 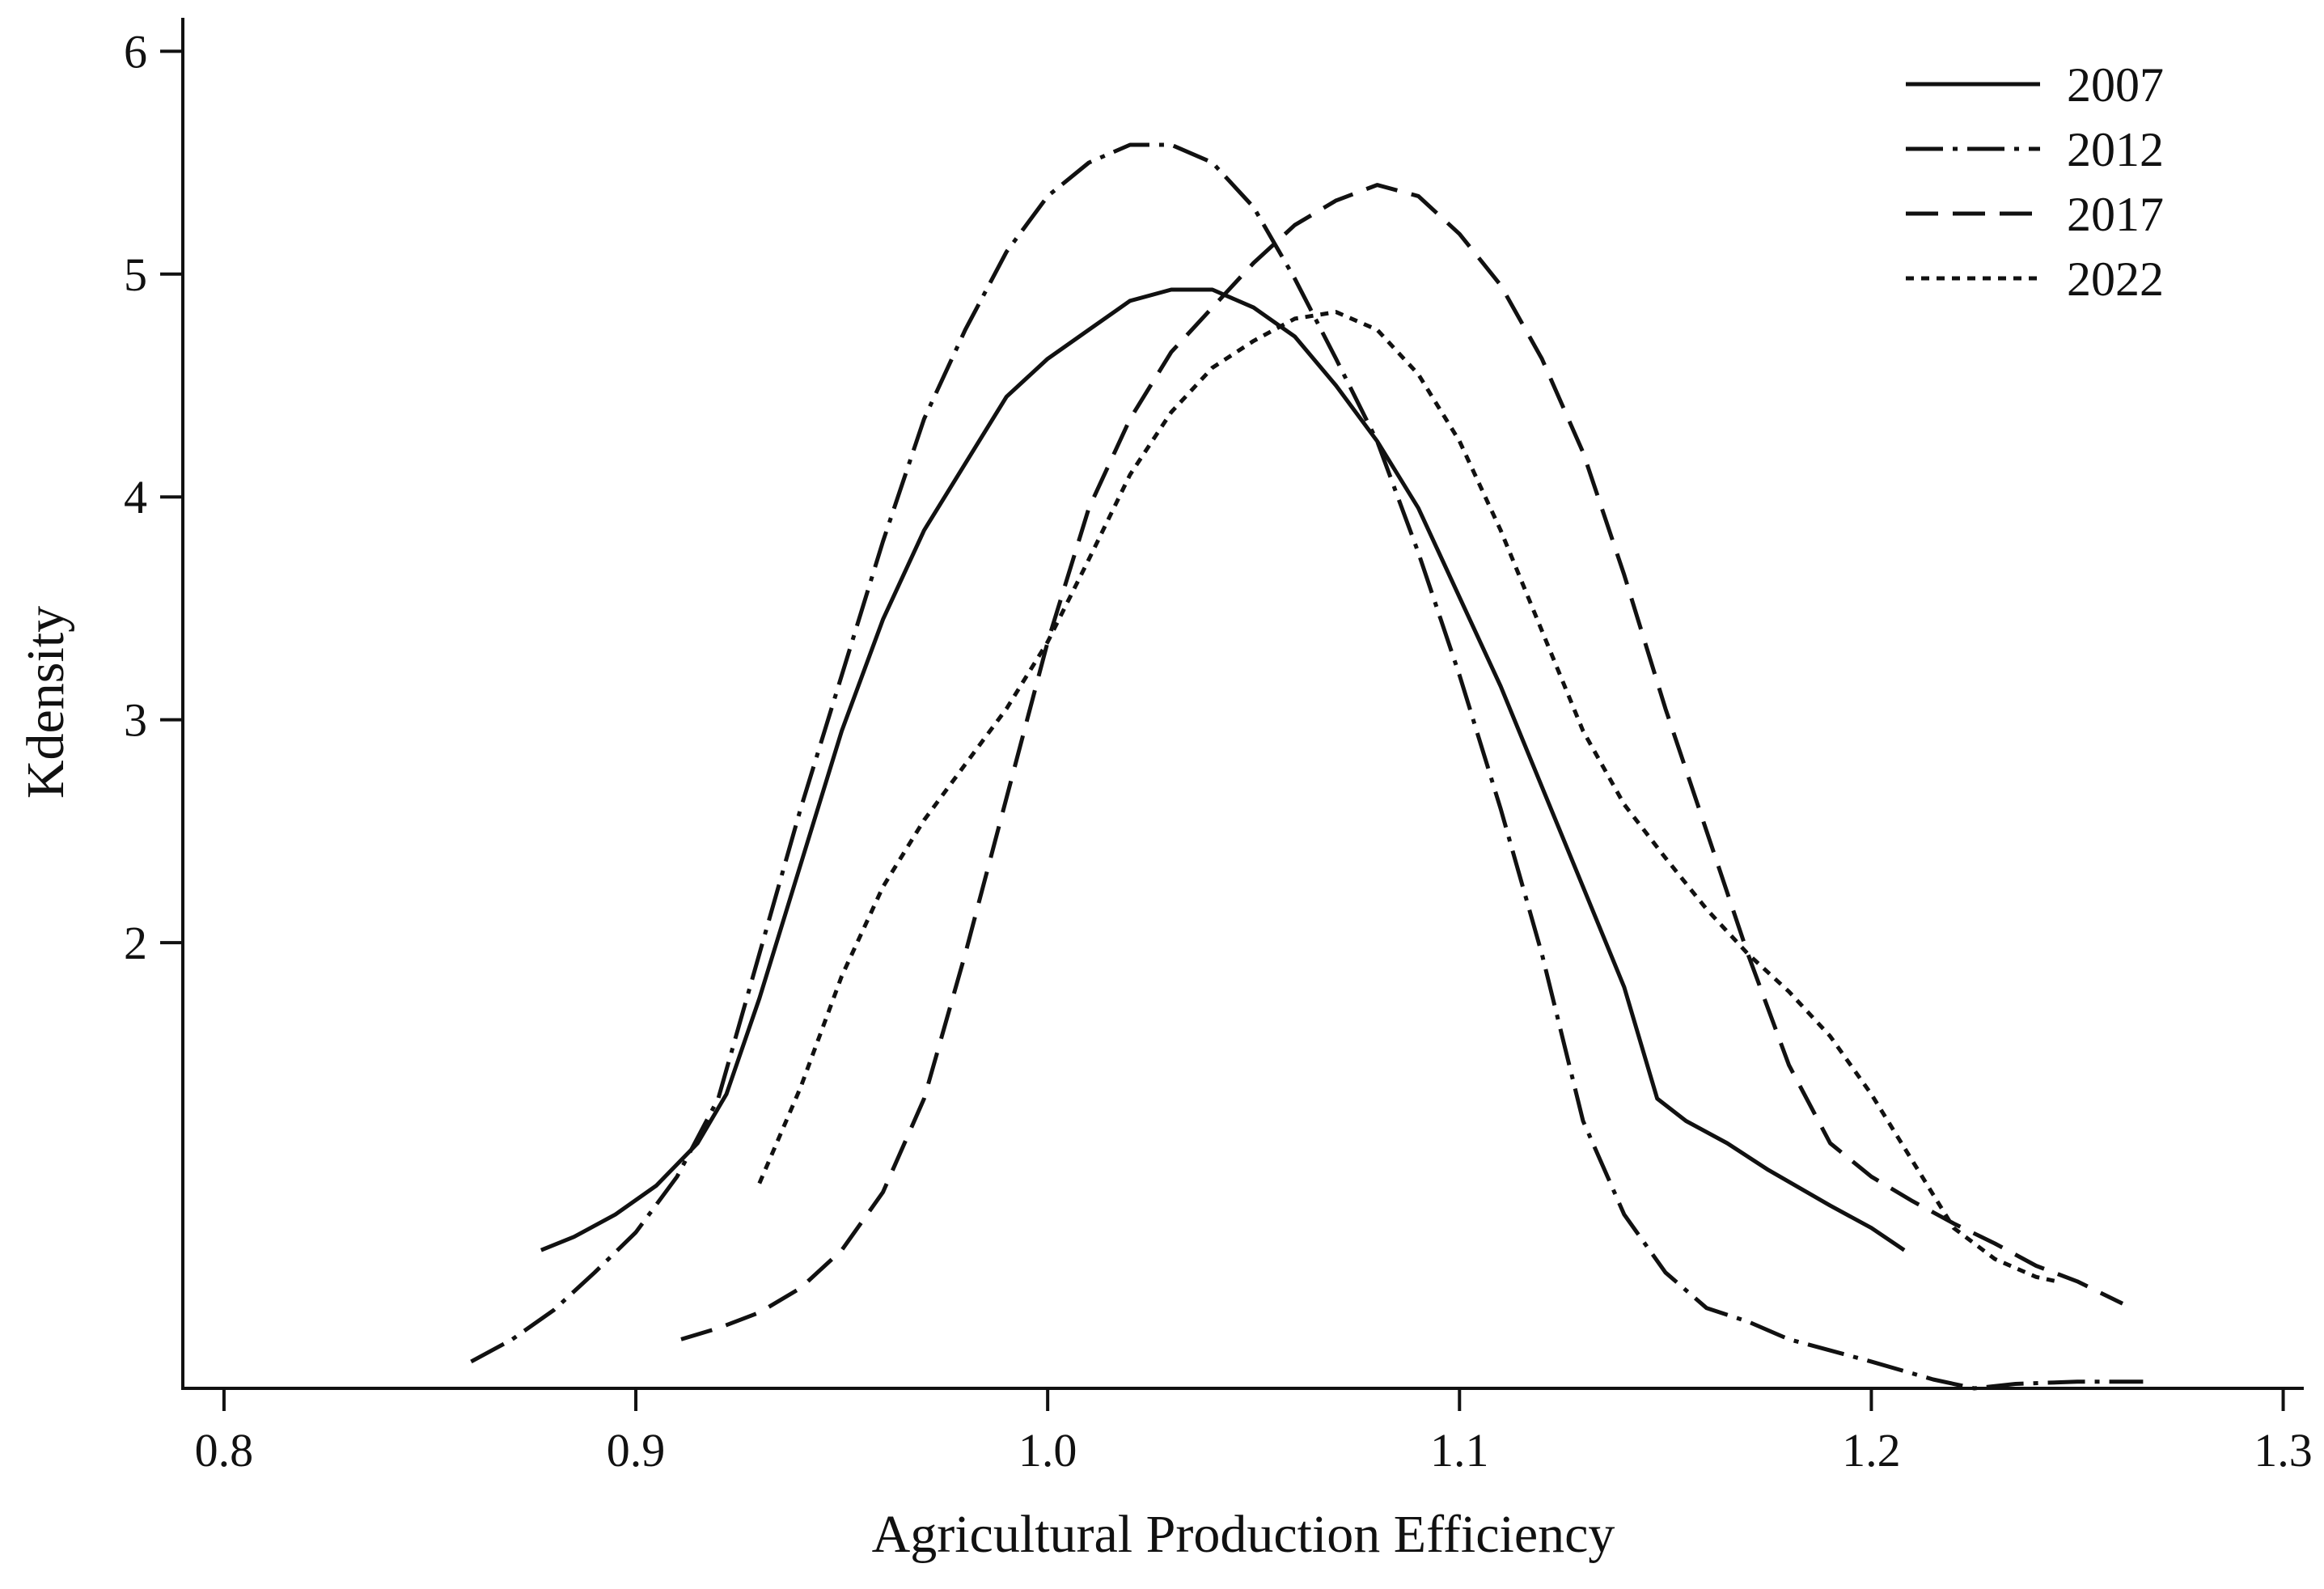 What do you see at coordinates (2115, 214) in the screenshot?
I see `legend-label-2017: 2017` at bounding box center [2115, 214].